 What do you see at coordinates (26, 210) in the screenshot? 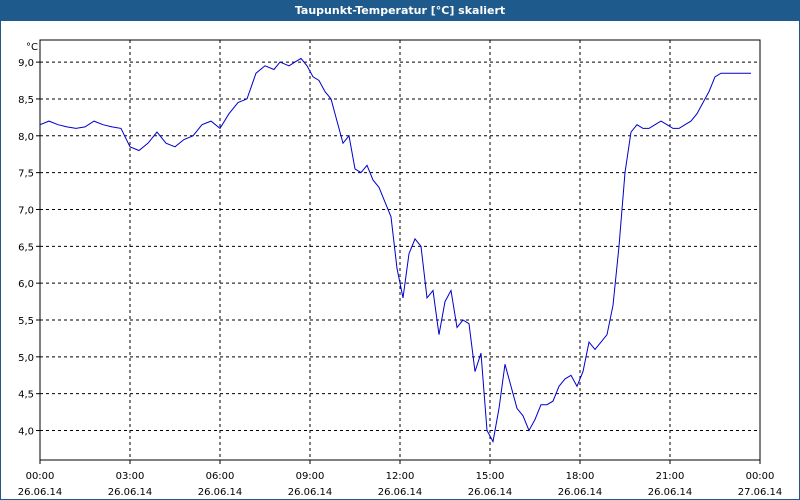
I see `y-tick-label: 7,0` at bounding box center [26, 210].